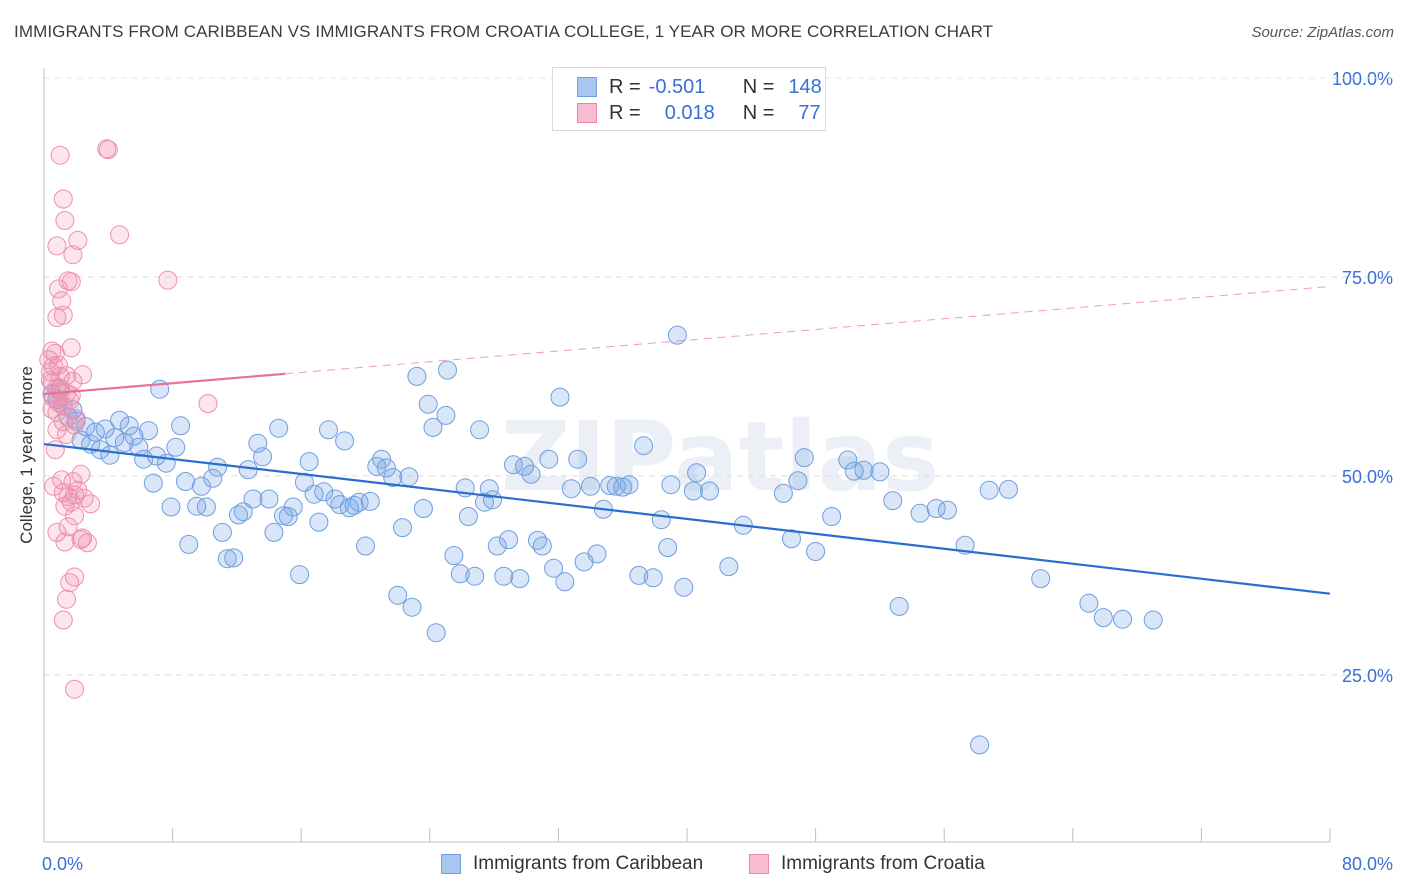  What do you see at coordinates (805, 86) in the screenshot?
I see `legend-n-value: 148` at bounding box center [805, 86].